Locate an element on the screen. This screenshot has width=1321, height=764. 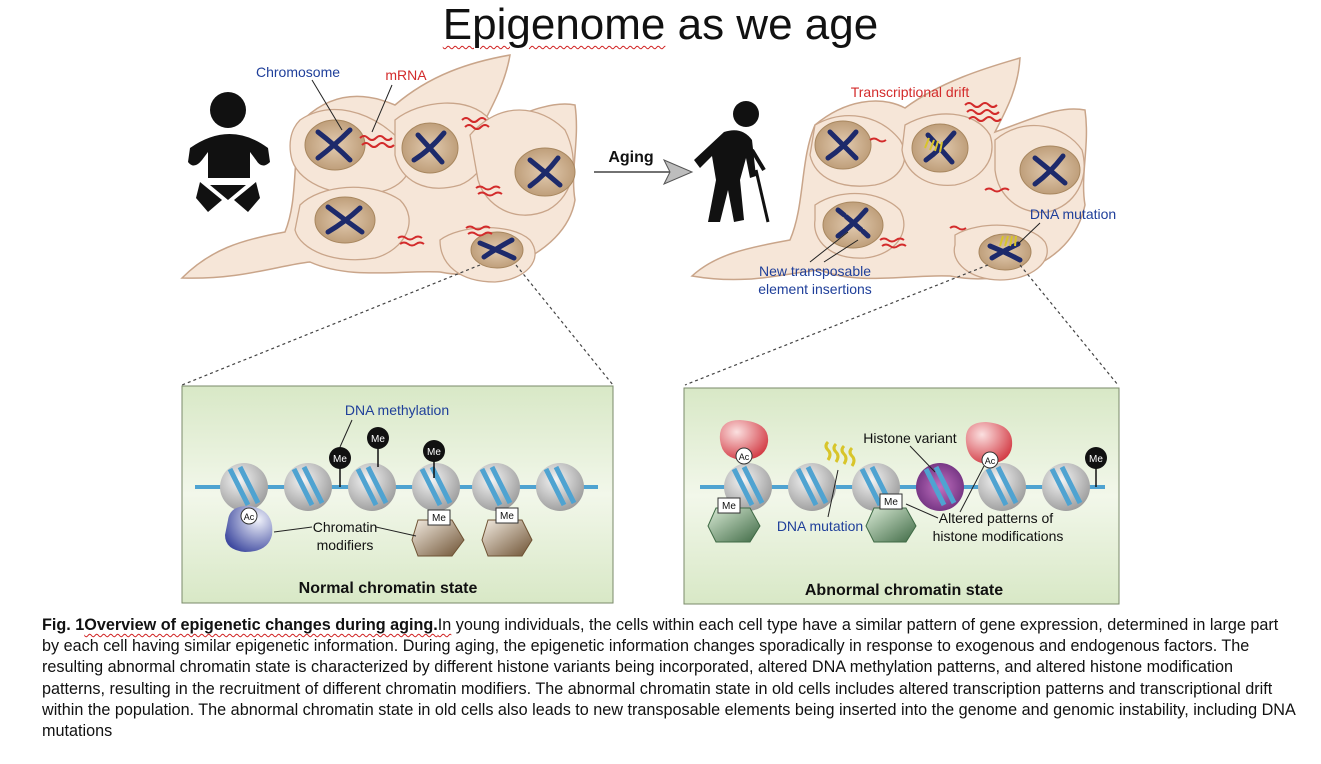
young-cells-group: Chromosome mRNA is located at coordinates (379, 168).